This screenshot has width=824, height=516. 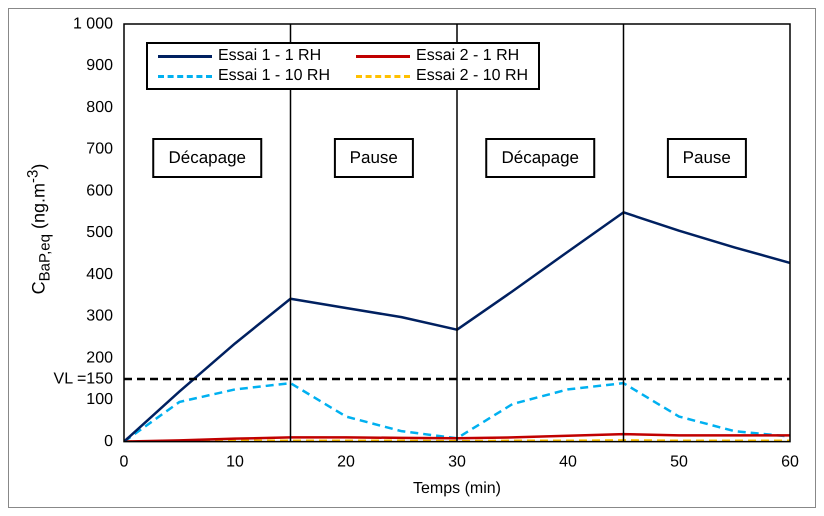 What do you see at coordinates (472, 76) in the screenshot?
I see `legend-label: Essai 2 - 10 RH` at bounding box center [472, 76].